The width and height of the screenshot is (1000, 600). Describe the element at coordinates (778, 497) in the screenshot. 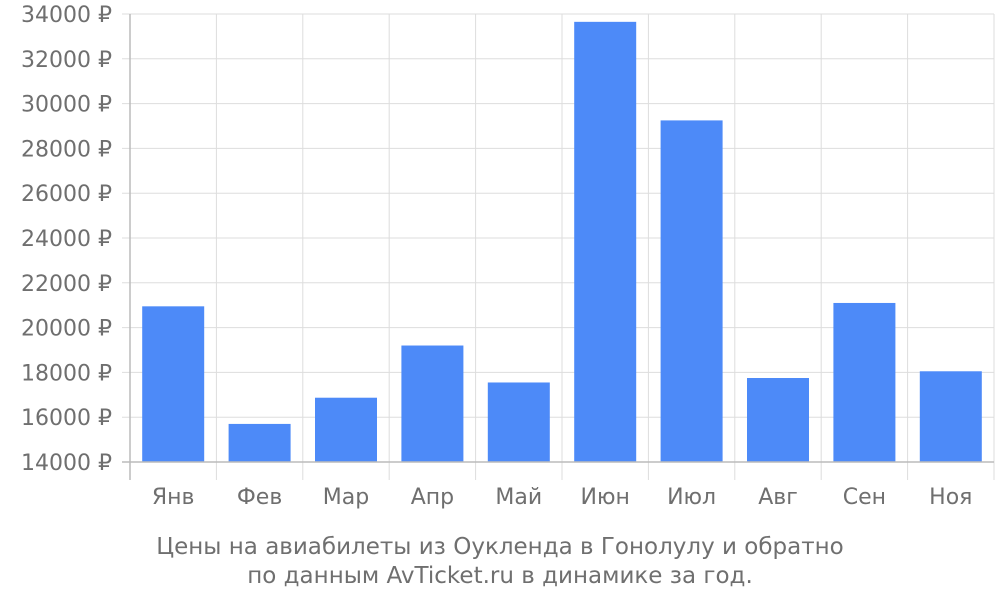

I see `x-tick-label: Авг` at that location.